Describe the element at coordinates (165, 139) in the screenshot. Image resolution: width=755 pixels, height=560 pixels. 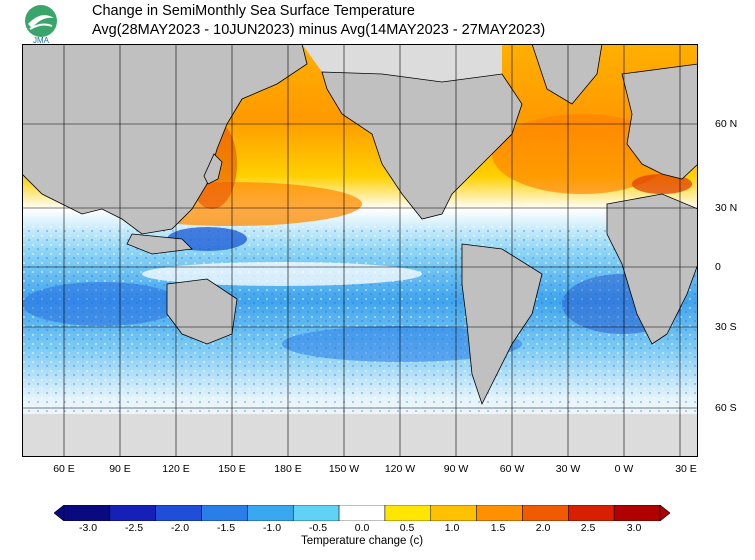
I see `eurasia` at that location.